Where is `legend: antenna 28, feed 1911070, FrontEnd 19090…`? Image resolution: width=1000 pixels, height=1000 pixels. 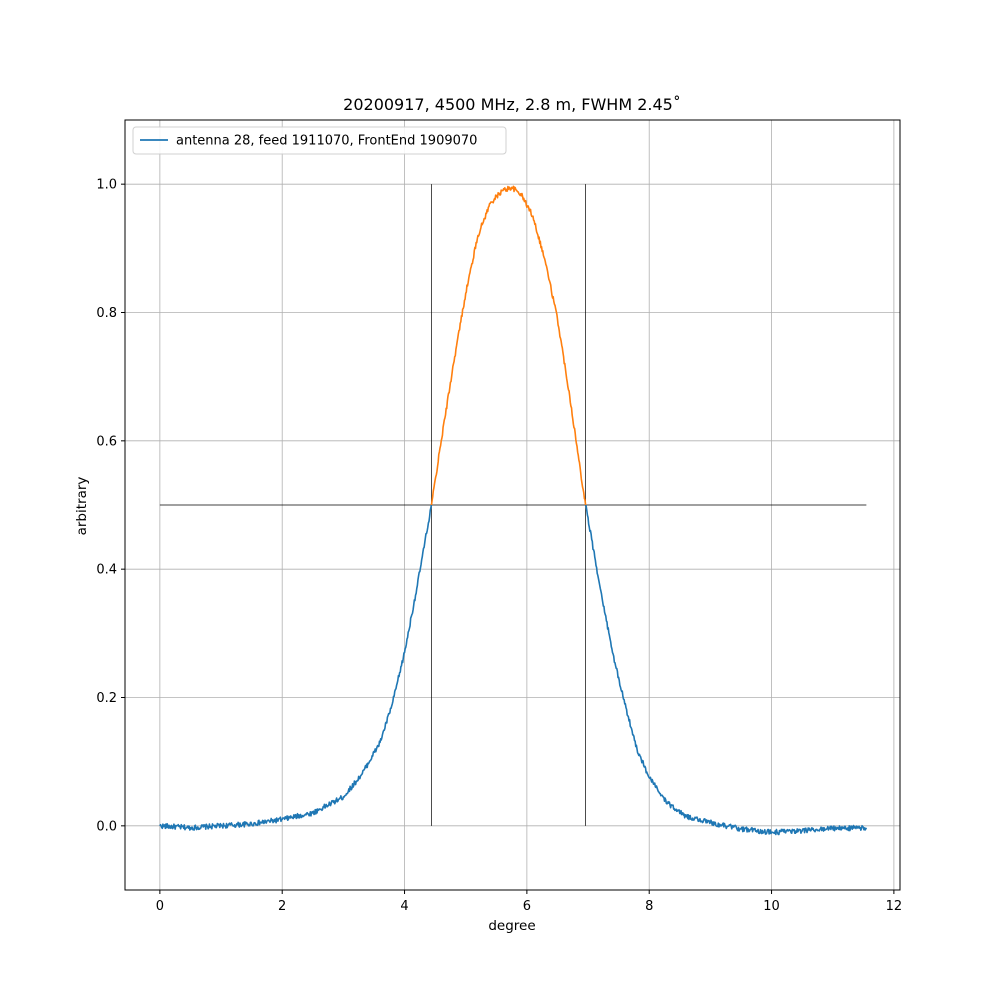 legend: antenna 28, feed 1911070, FrontEnd 19090… is located at coordinates (319, 140).